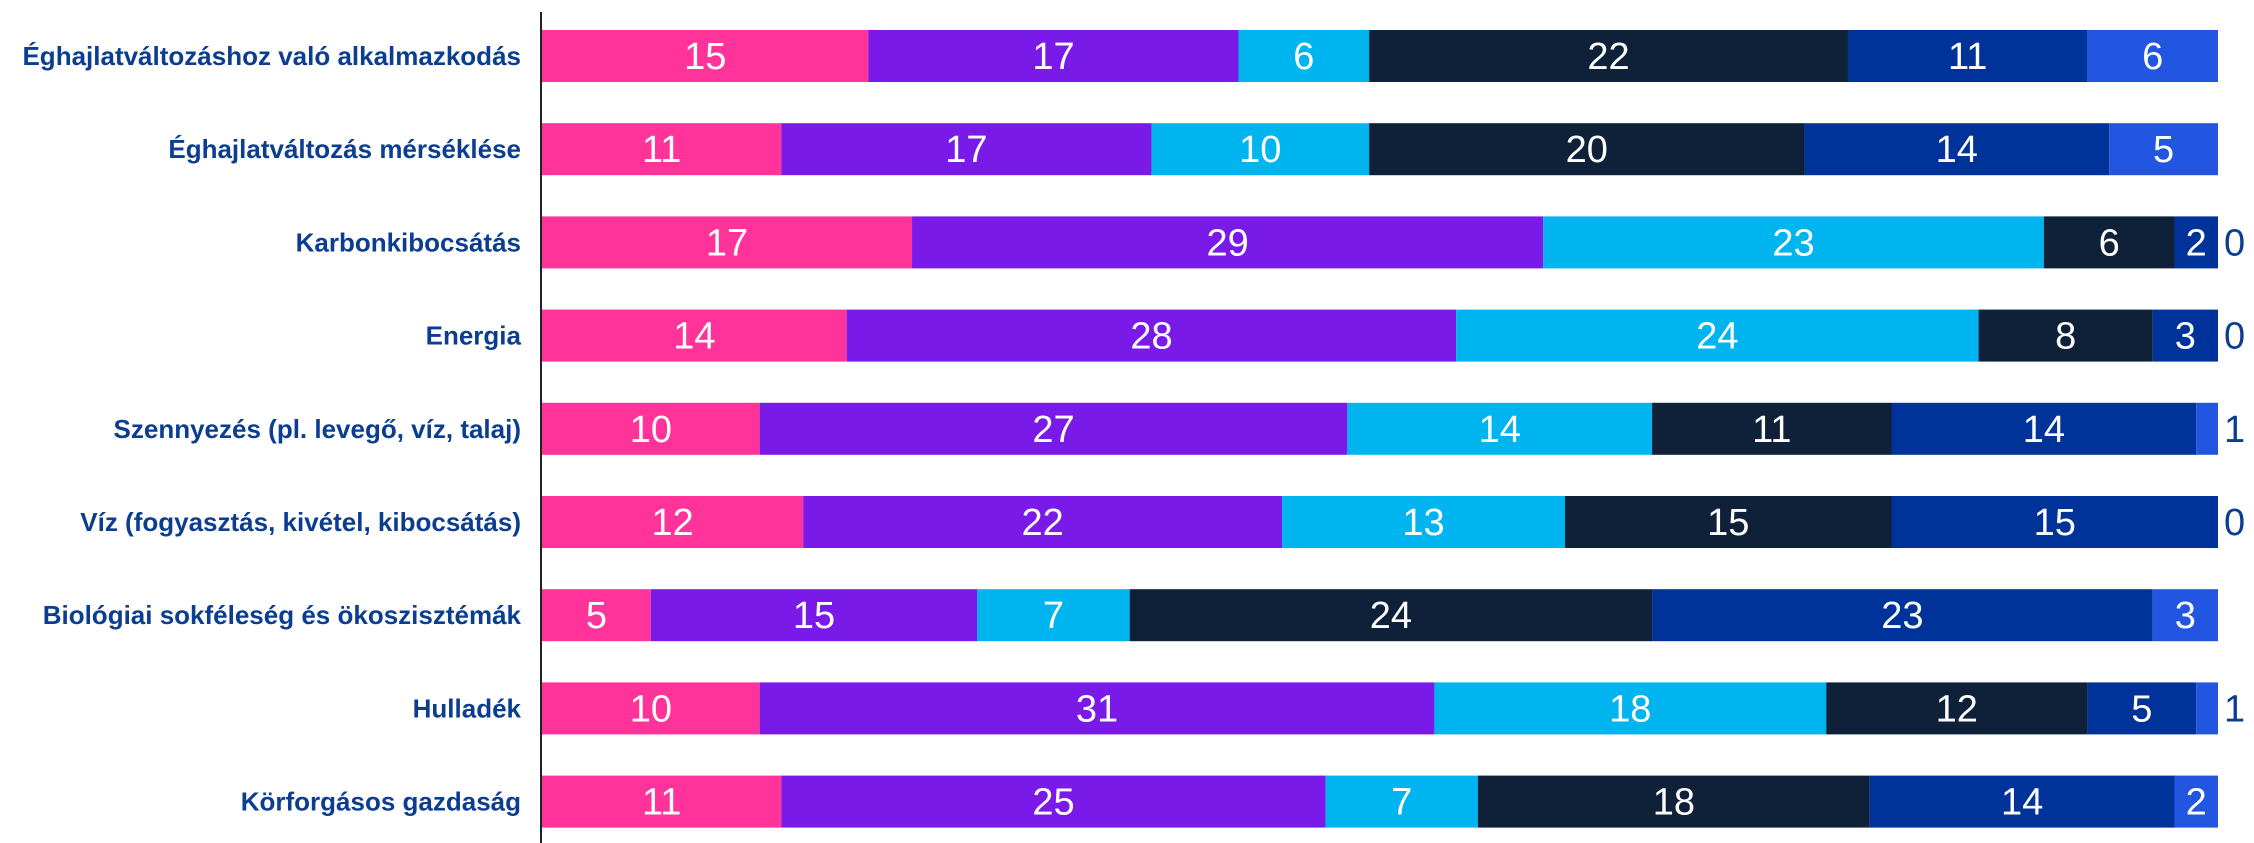 The height and width of the screenshot is (843, 2254). I want to click on data-label: 25, so click(1053, 803).